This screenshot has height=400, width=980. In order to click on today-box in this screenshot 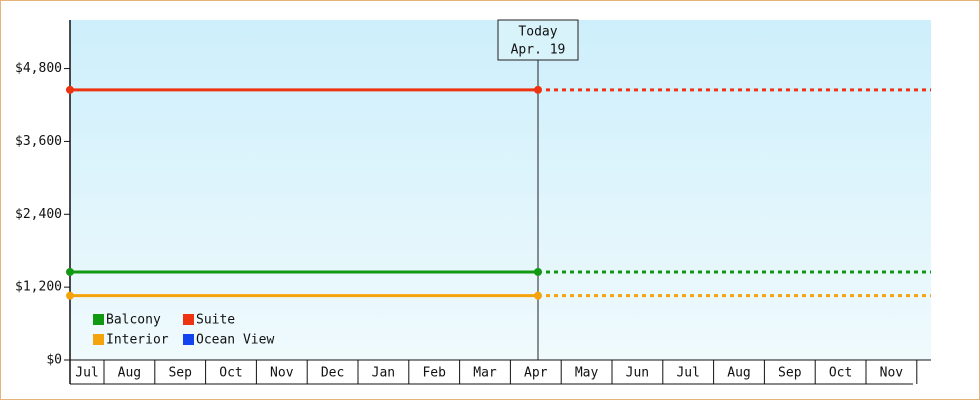, I will do `click(538, 40)`.